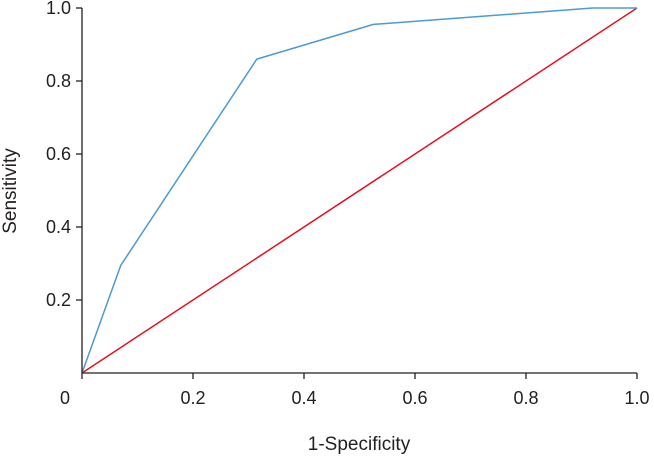  What do you see at coordinates (58, 81) in the screenshot?
I see `y-tick-label: 0.8` at bounding box center [58, 81].